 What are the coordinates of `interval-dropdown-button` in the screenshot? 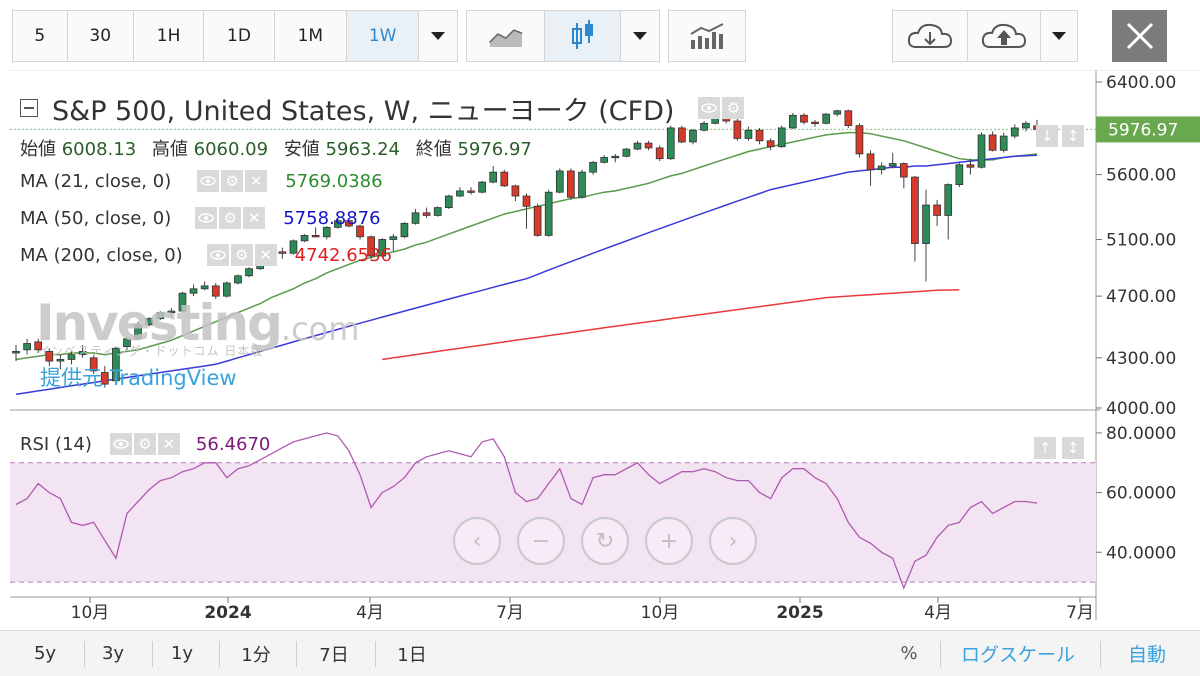 It's located at (438, 36).